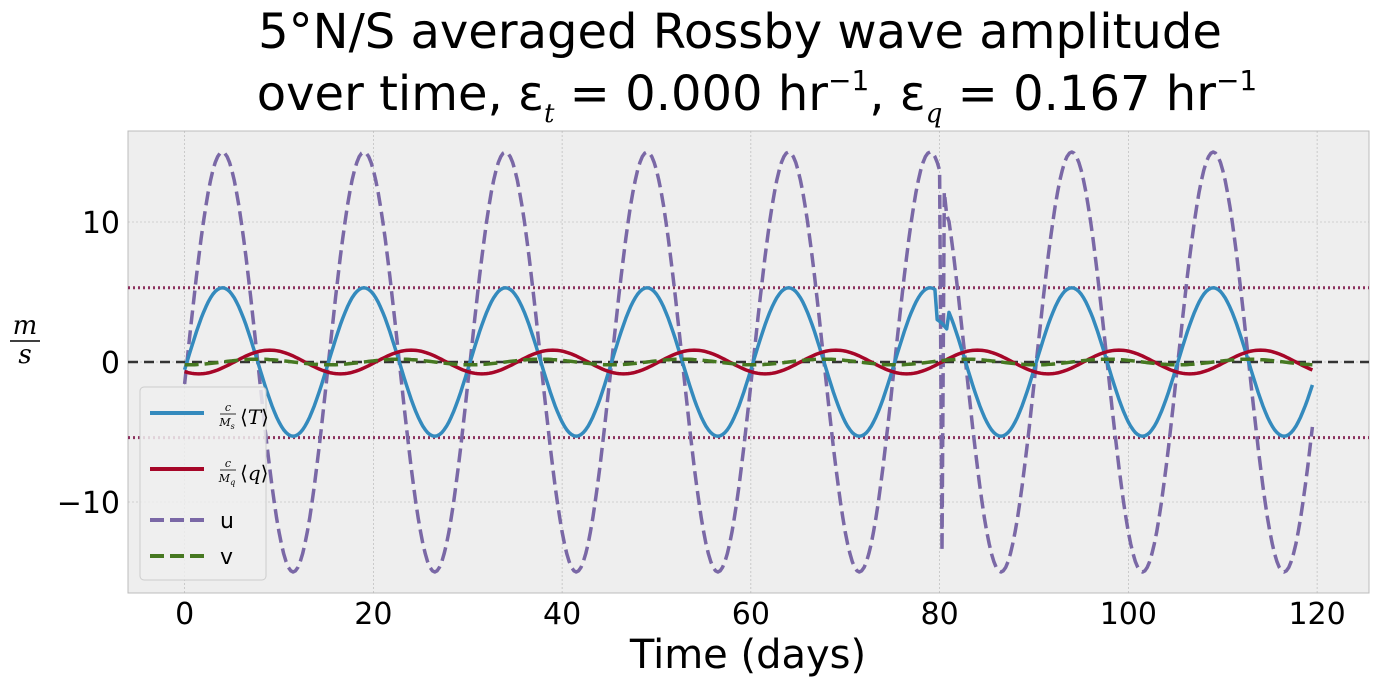  What do you see at coordinates (940, 614) in the screenshot?
I see `x-tick-label: 80` at bounding box center [940, 614].